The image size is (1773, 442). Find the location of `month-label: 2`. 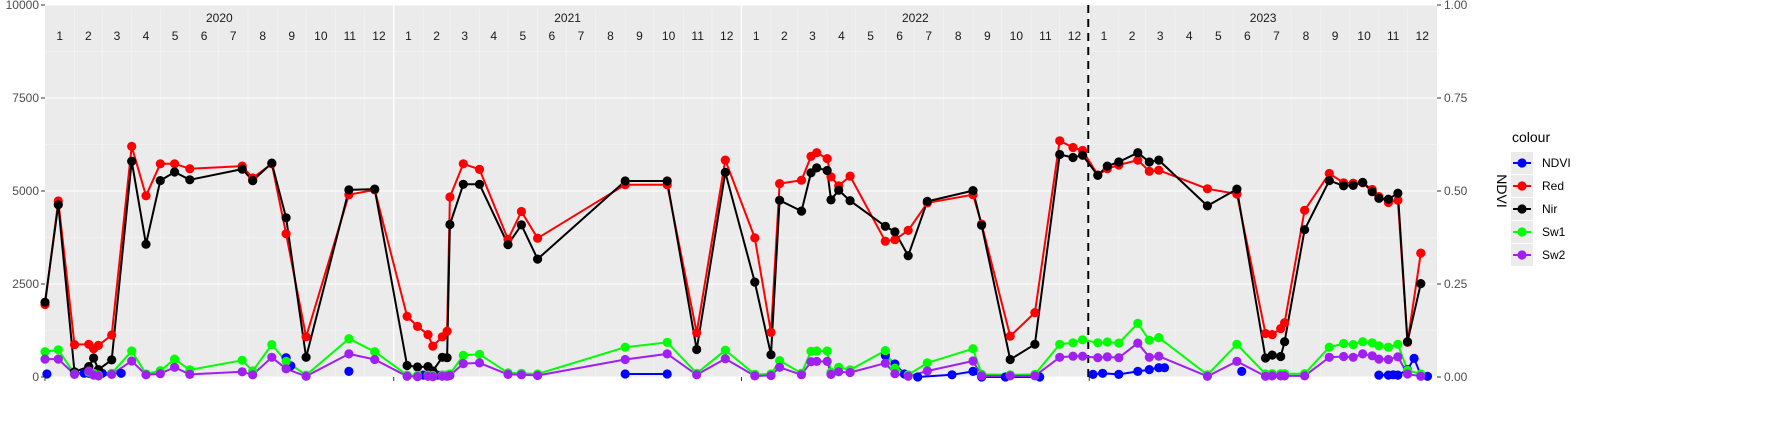

month-label: 2 is located at coordinates (88, 36).